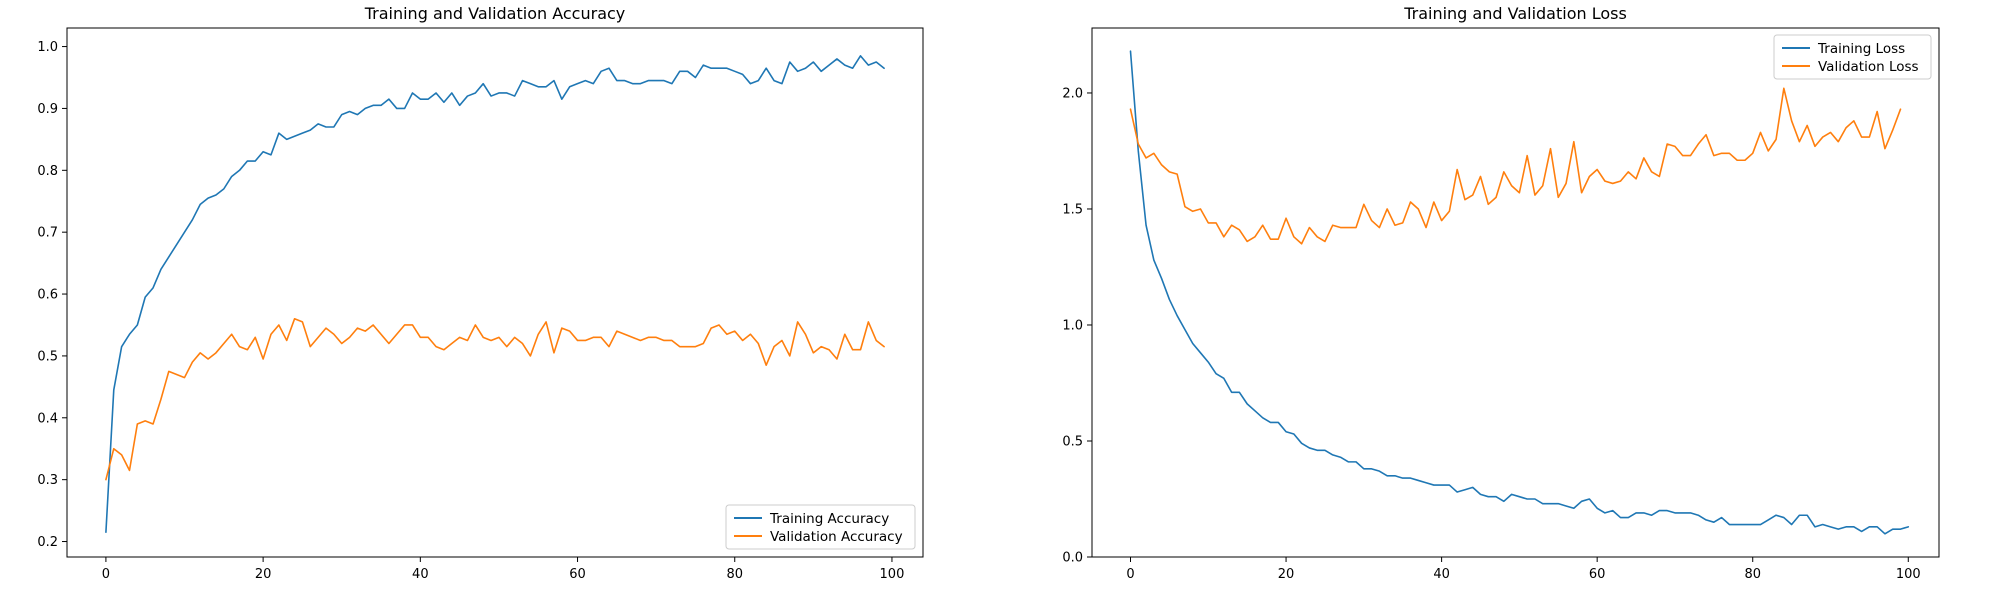 The height and width of the screenshot is (591, 1989). What do you see at coordinates (1868, 67) in the screenshot?
I see `legend-label-validation-loss: Validation Loss` at bounding box center [1868, 67].